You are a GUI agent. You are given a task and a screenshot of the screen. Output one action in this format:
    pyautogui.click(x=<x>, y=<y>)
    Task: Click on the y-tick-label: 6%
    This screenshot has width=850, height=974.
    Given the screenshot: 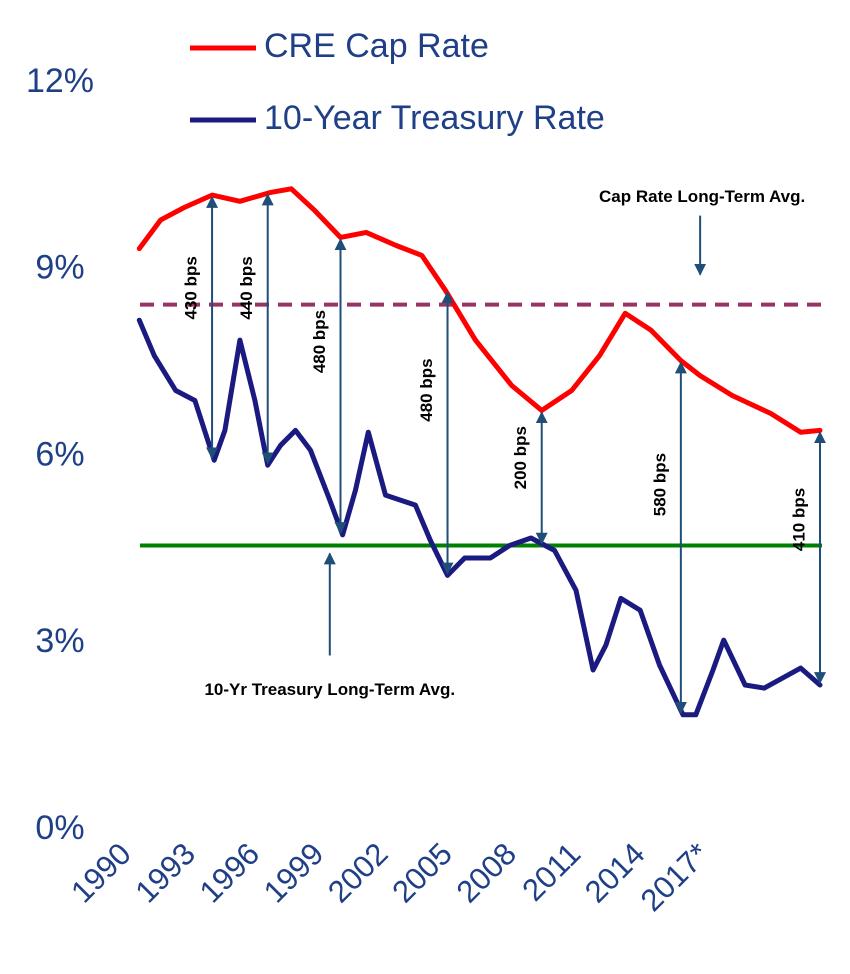 What is the action you would take?
    pyautogui.click(x=59, y=454)
    